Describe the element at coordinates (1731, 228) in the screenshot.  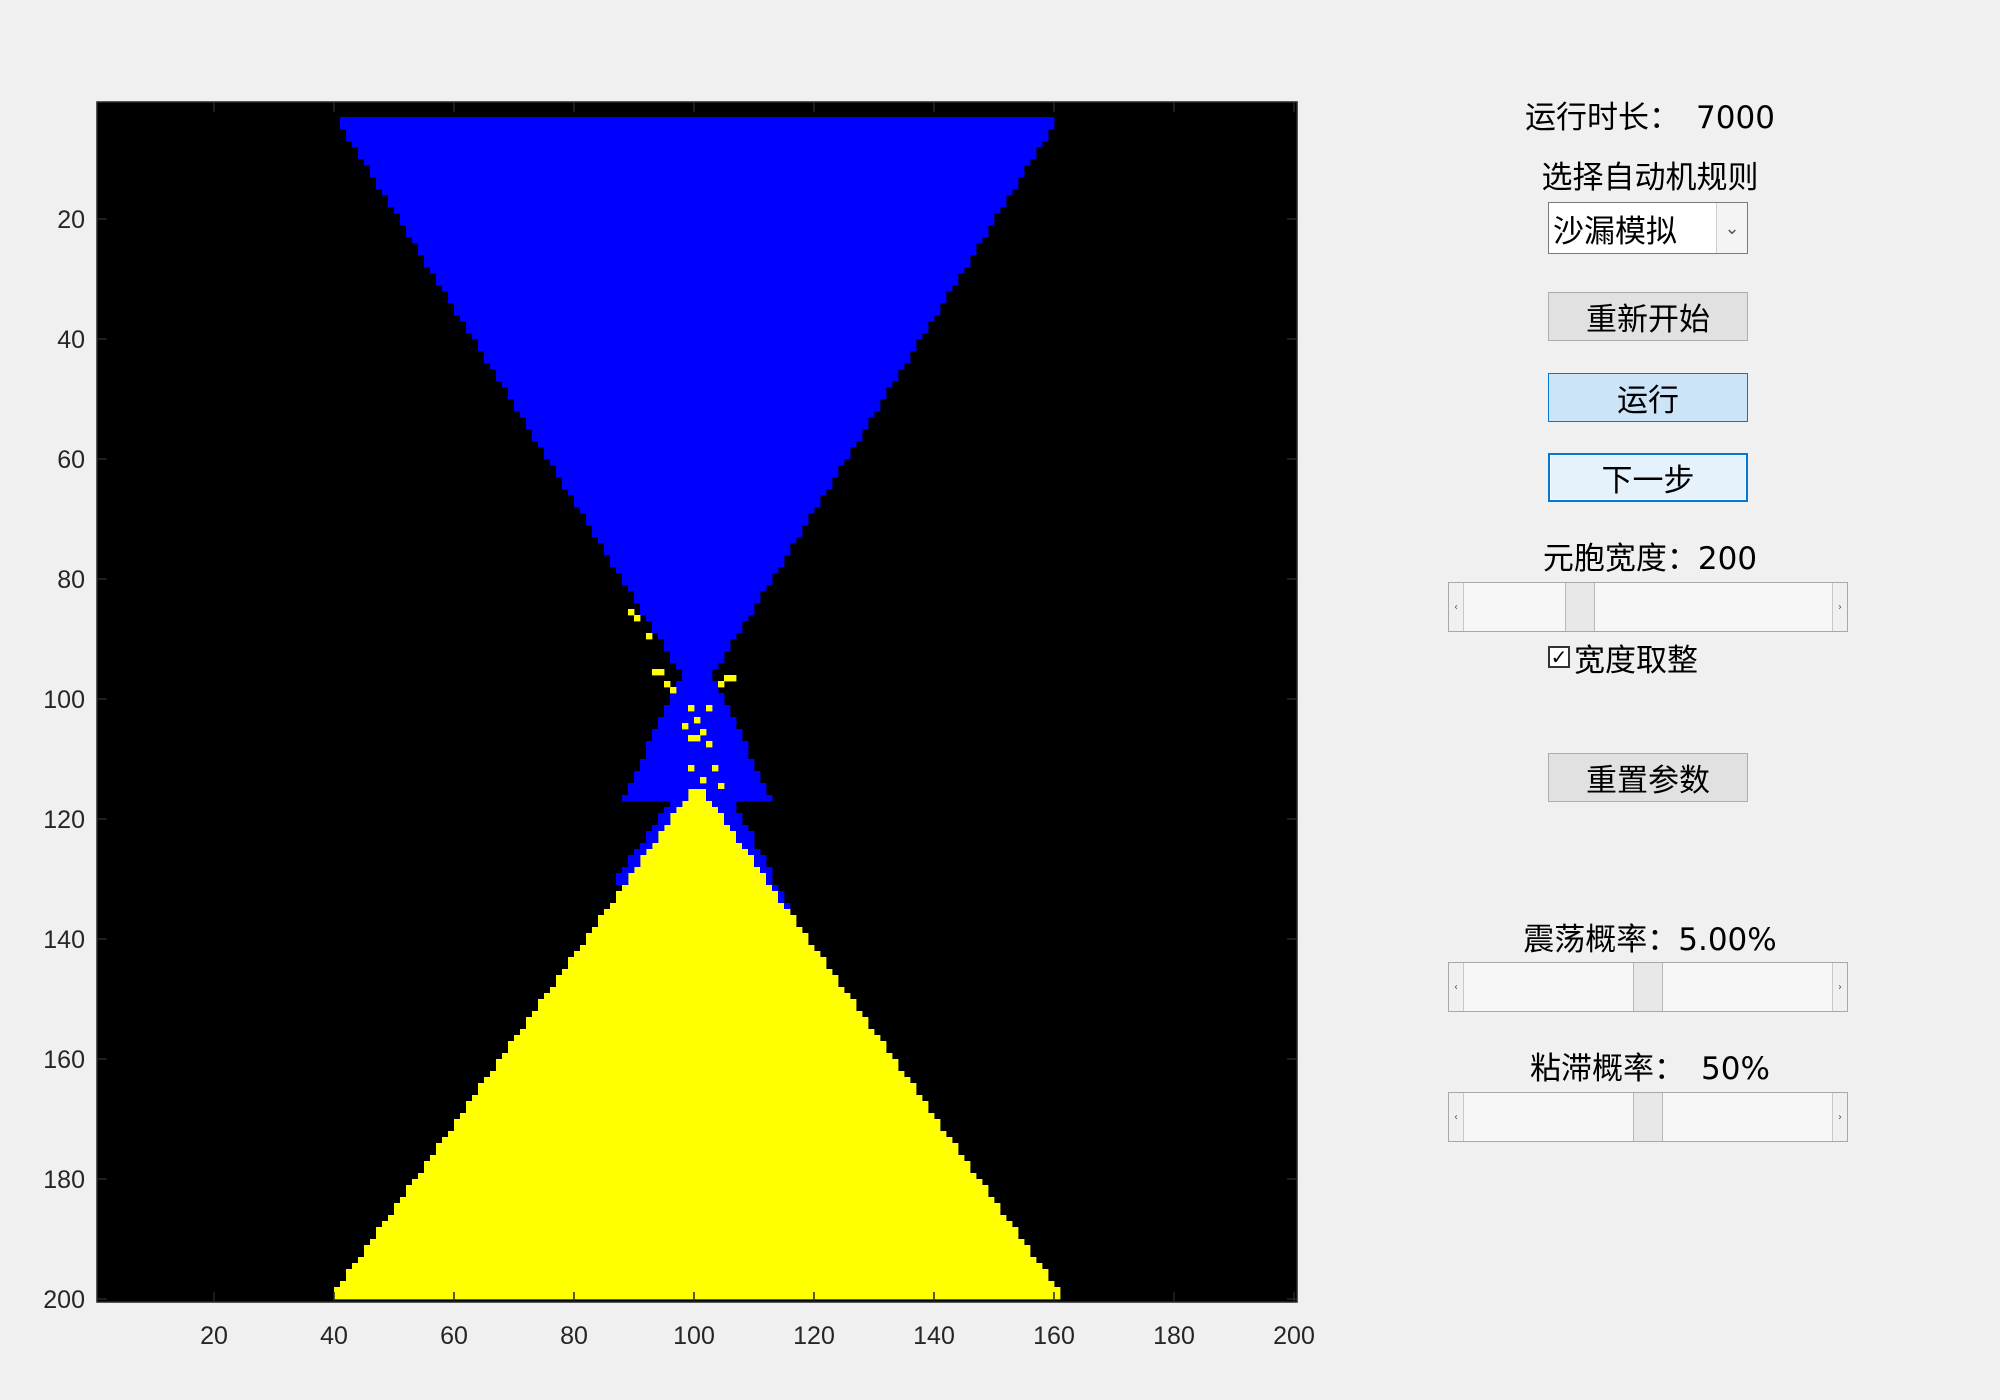
I see `chevron-down-icon: ⌄` at that location.